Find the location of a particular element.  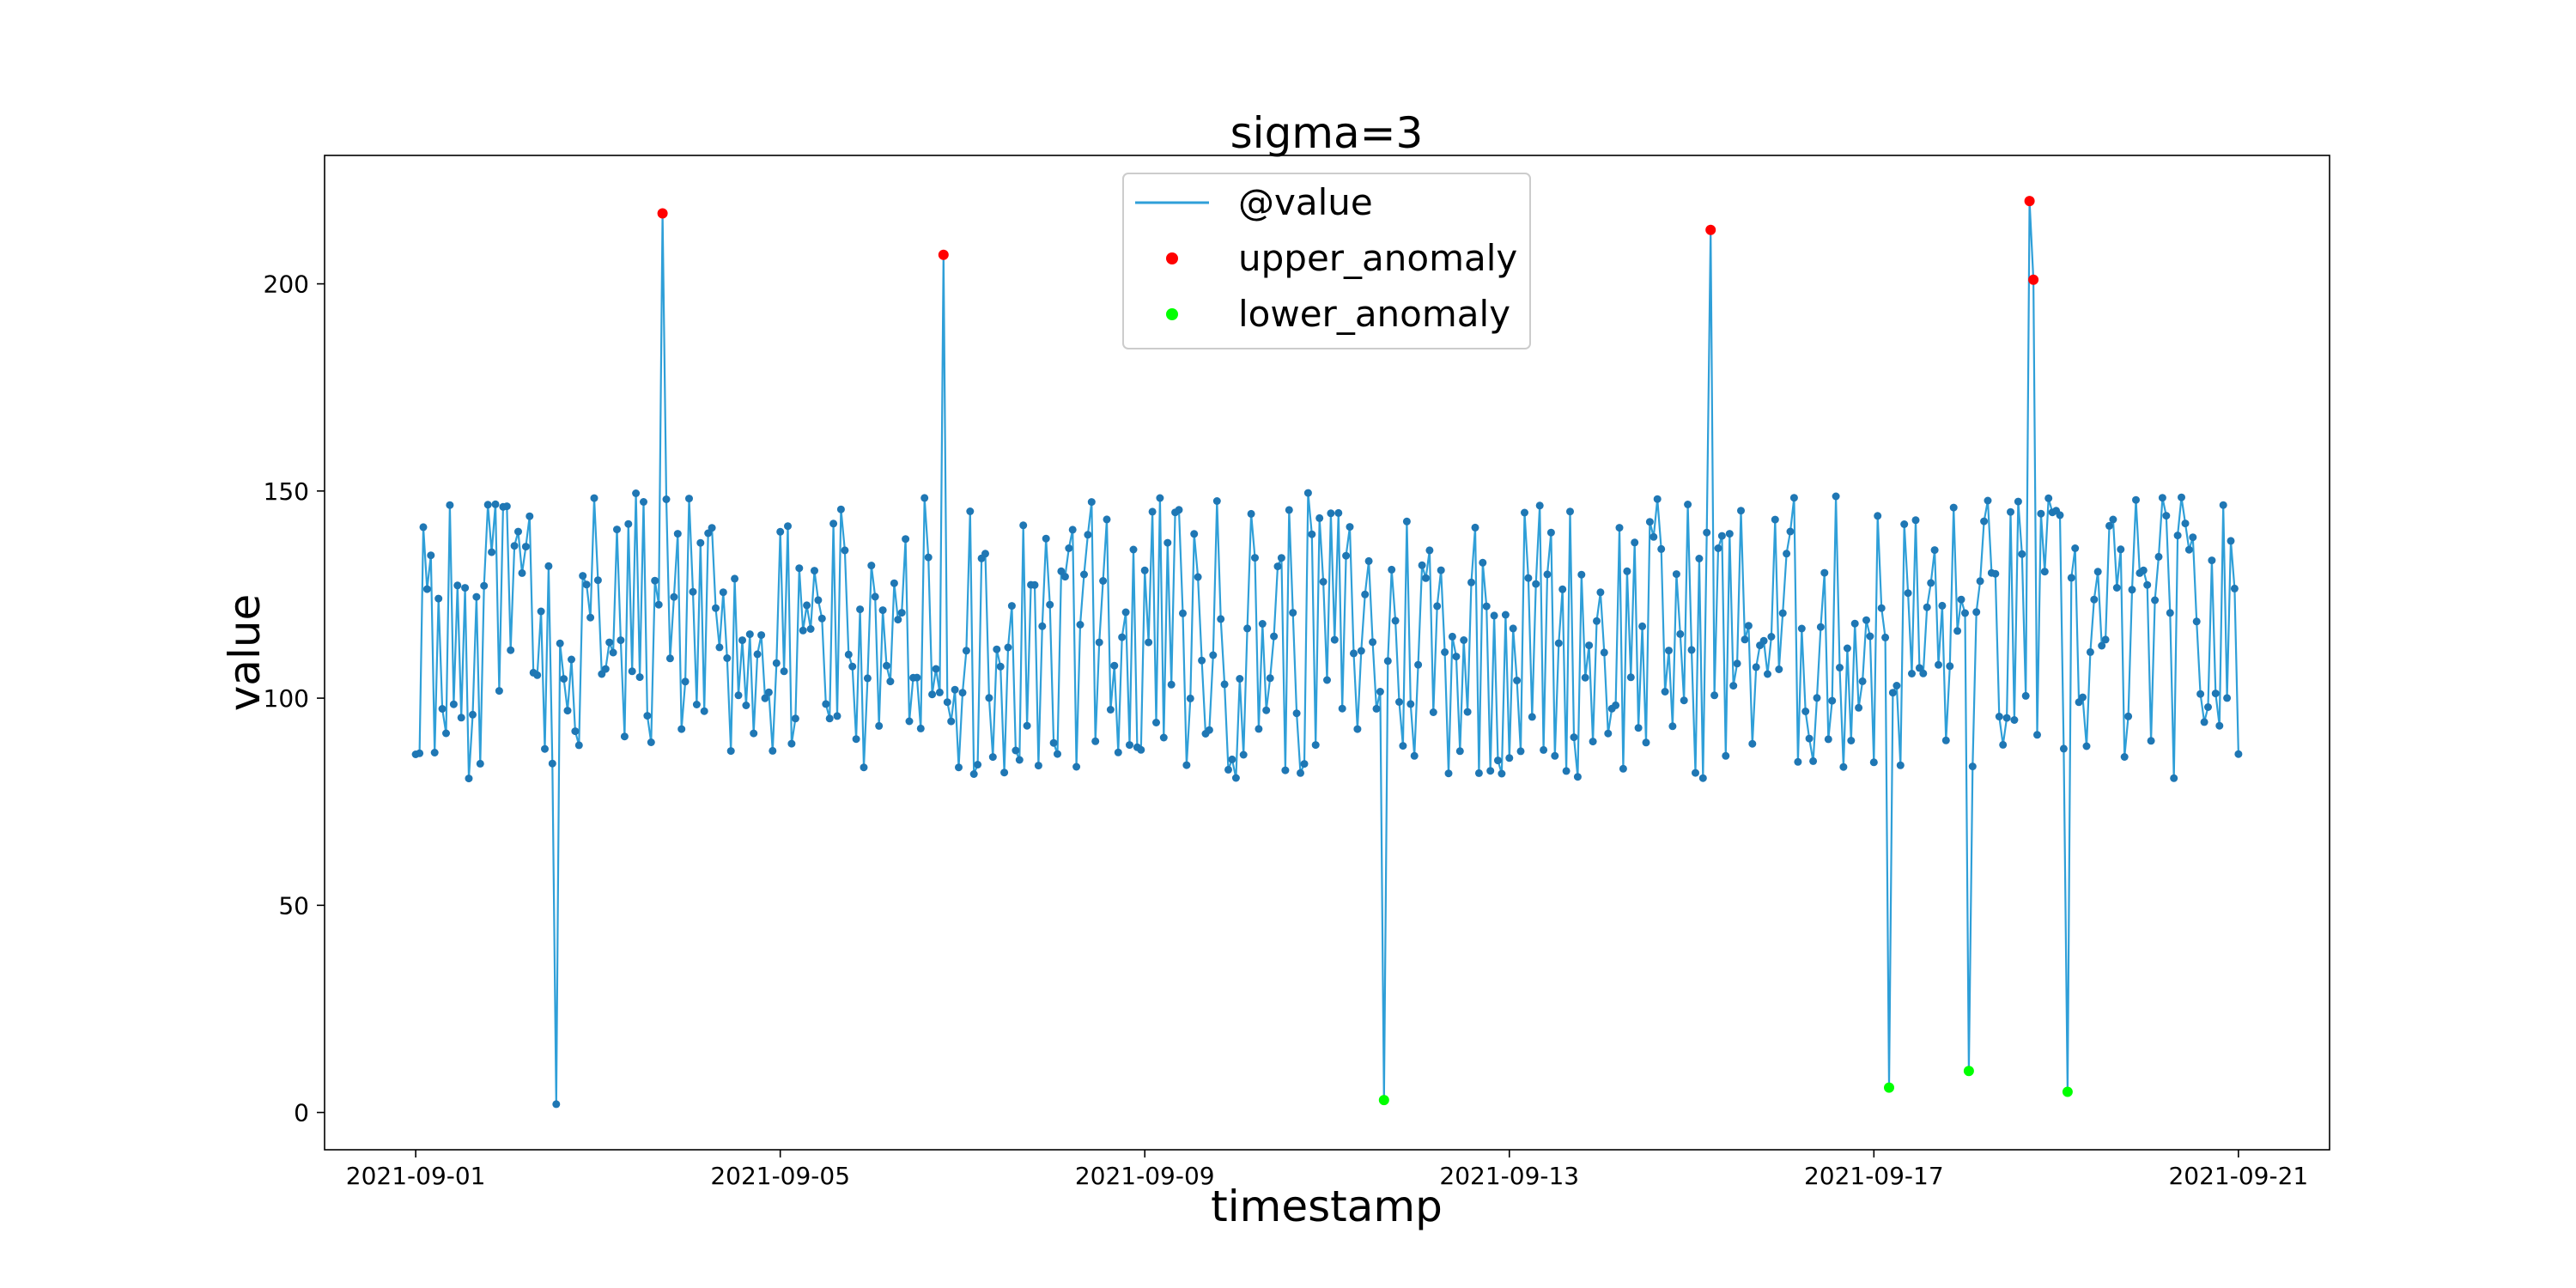

y-tick-label: 0 is located at coordinates (301, 1113).